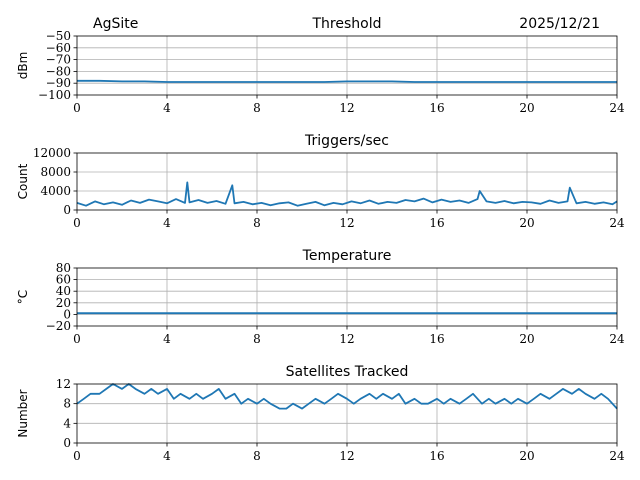 The image size is (640, 480). What do you see at coordinates (526, 456) in the screenshot?
I see `satellites-tracked-xtick-label: 20` at bounding box center [526, 456].